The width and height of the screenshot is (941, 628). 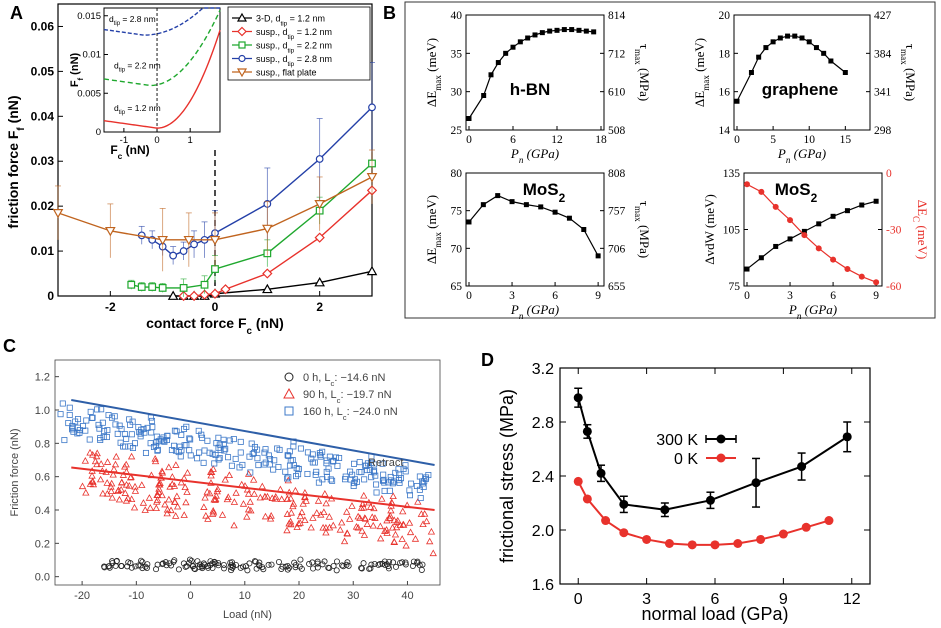 What do you see at coordinates (469, 296) in the screenshot?
I see `panel-b-xtick-label: 0` at bounding box center [469, 296].